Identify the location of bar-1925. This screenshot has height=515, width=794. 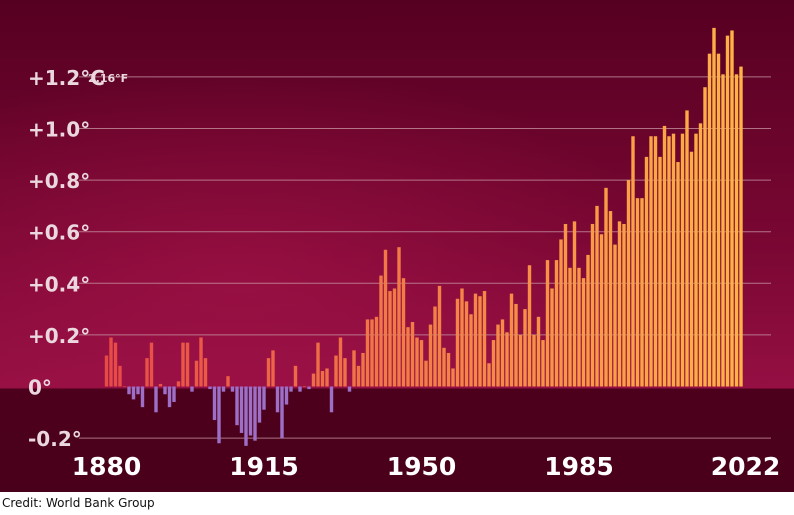
(309, 388).